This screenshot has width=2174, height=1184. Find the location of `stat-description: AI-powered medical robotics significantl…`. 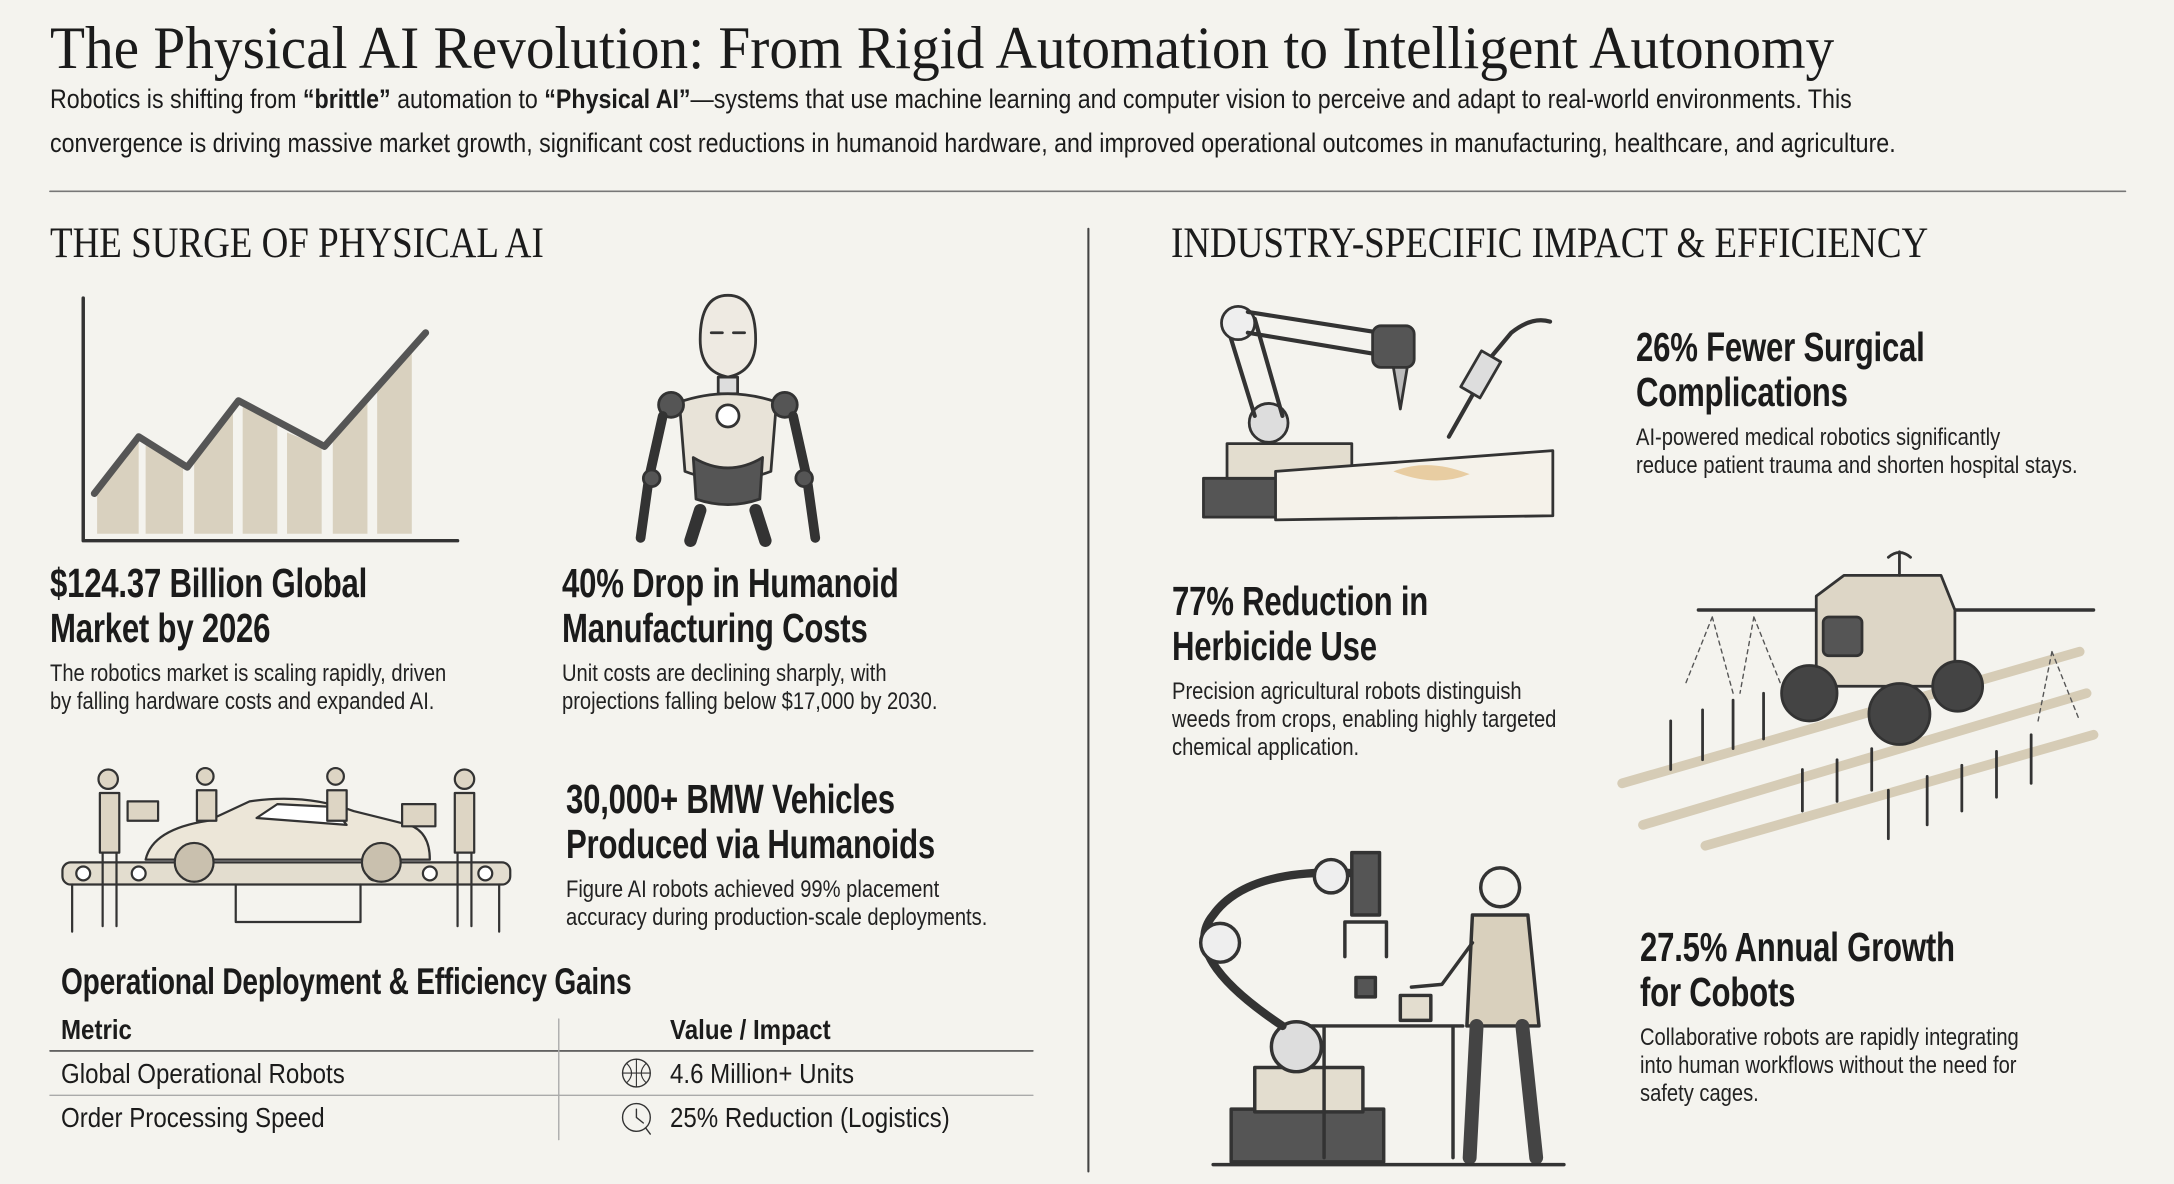

stat-description: AI-powered medical robotics significantl… is located at coordinates (1818, 437).